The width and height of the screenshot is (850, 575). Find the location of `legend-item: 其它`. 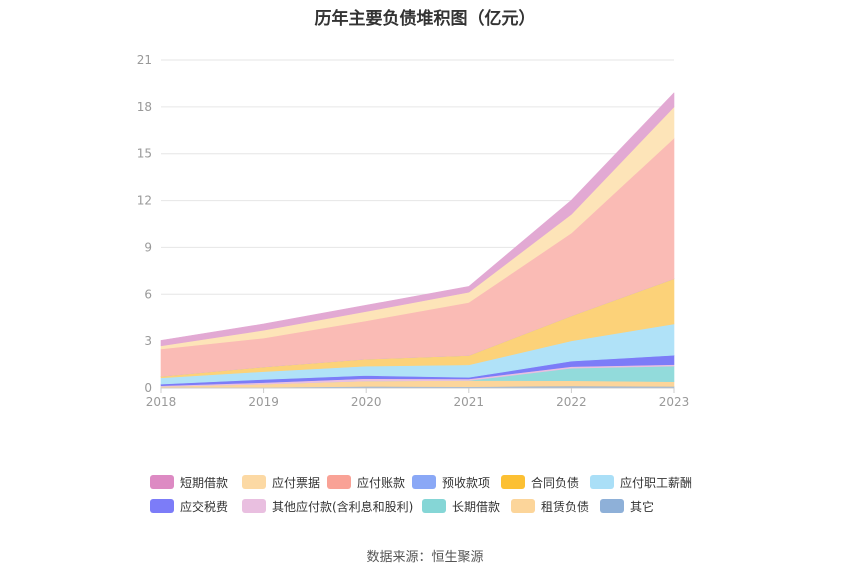

legend-item: 其它 is located at coordinates (640, 506).